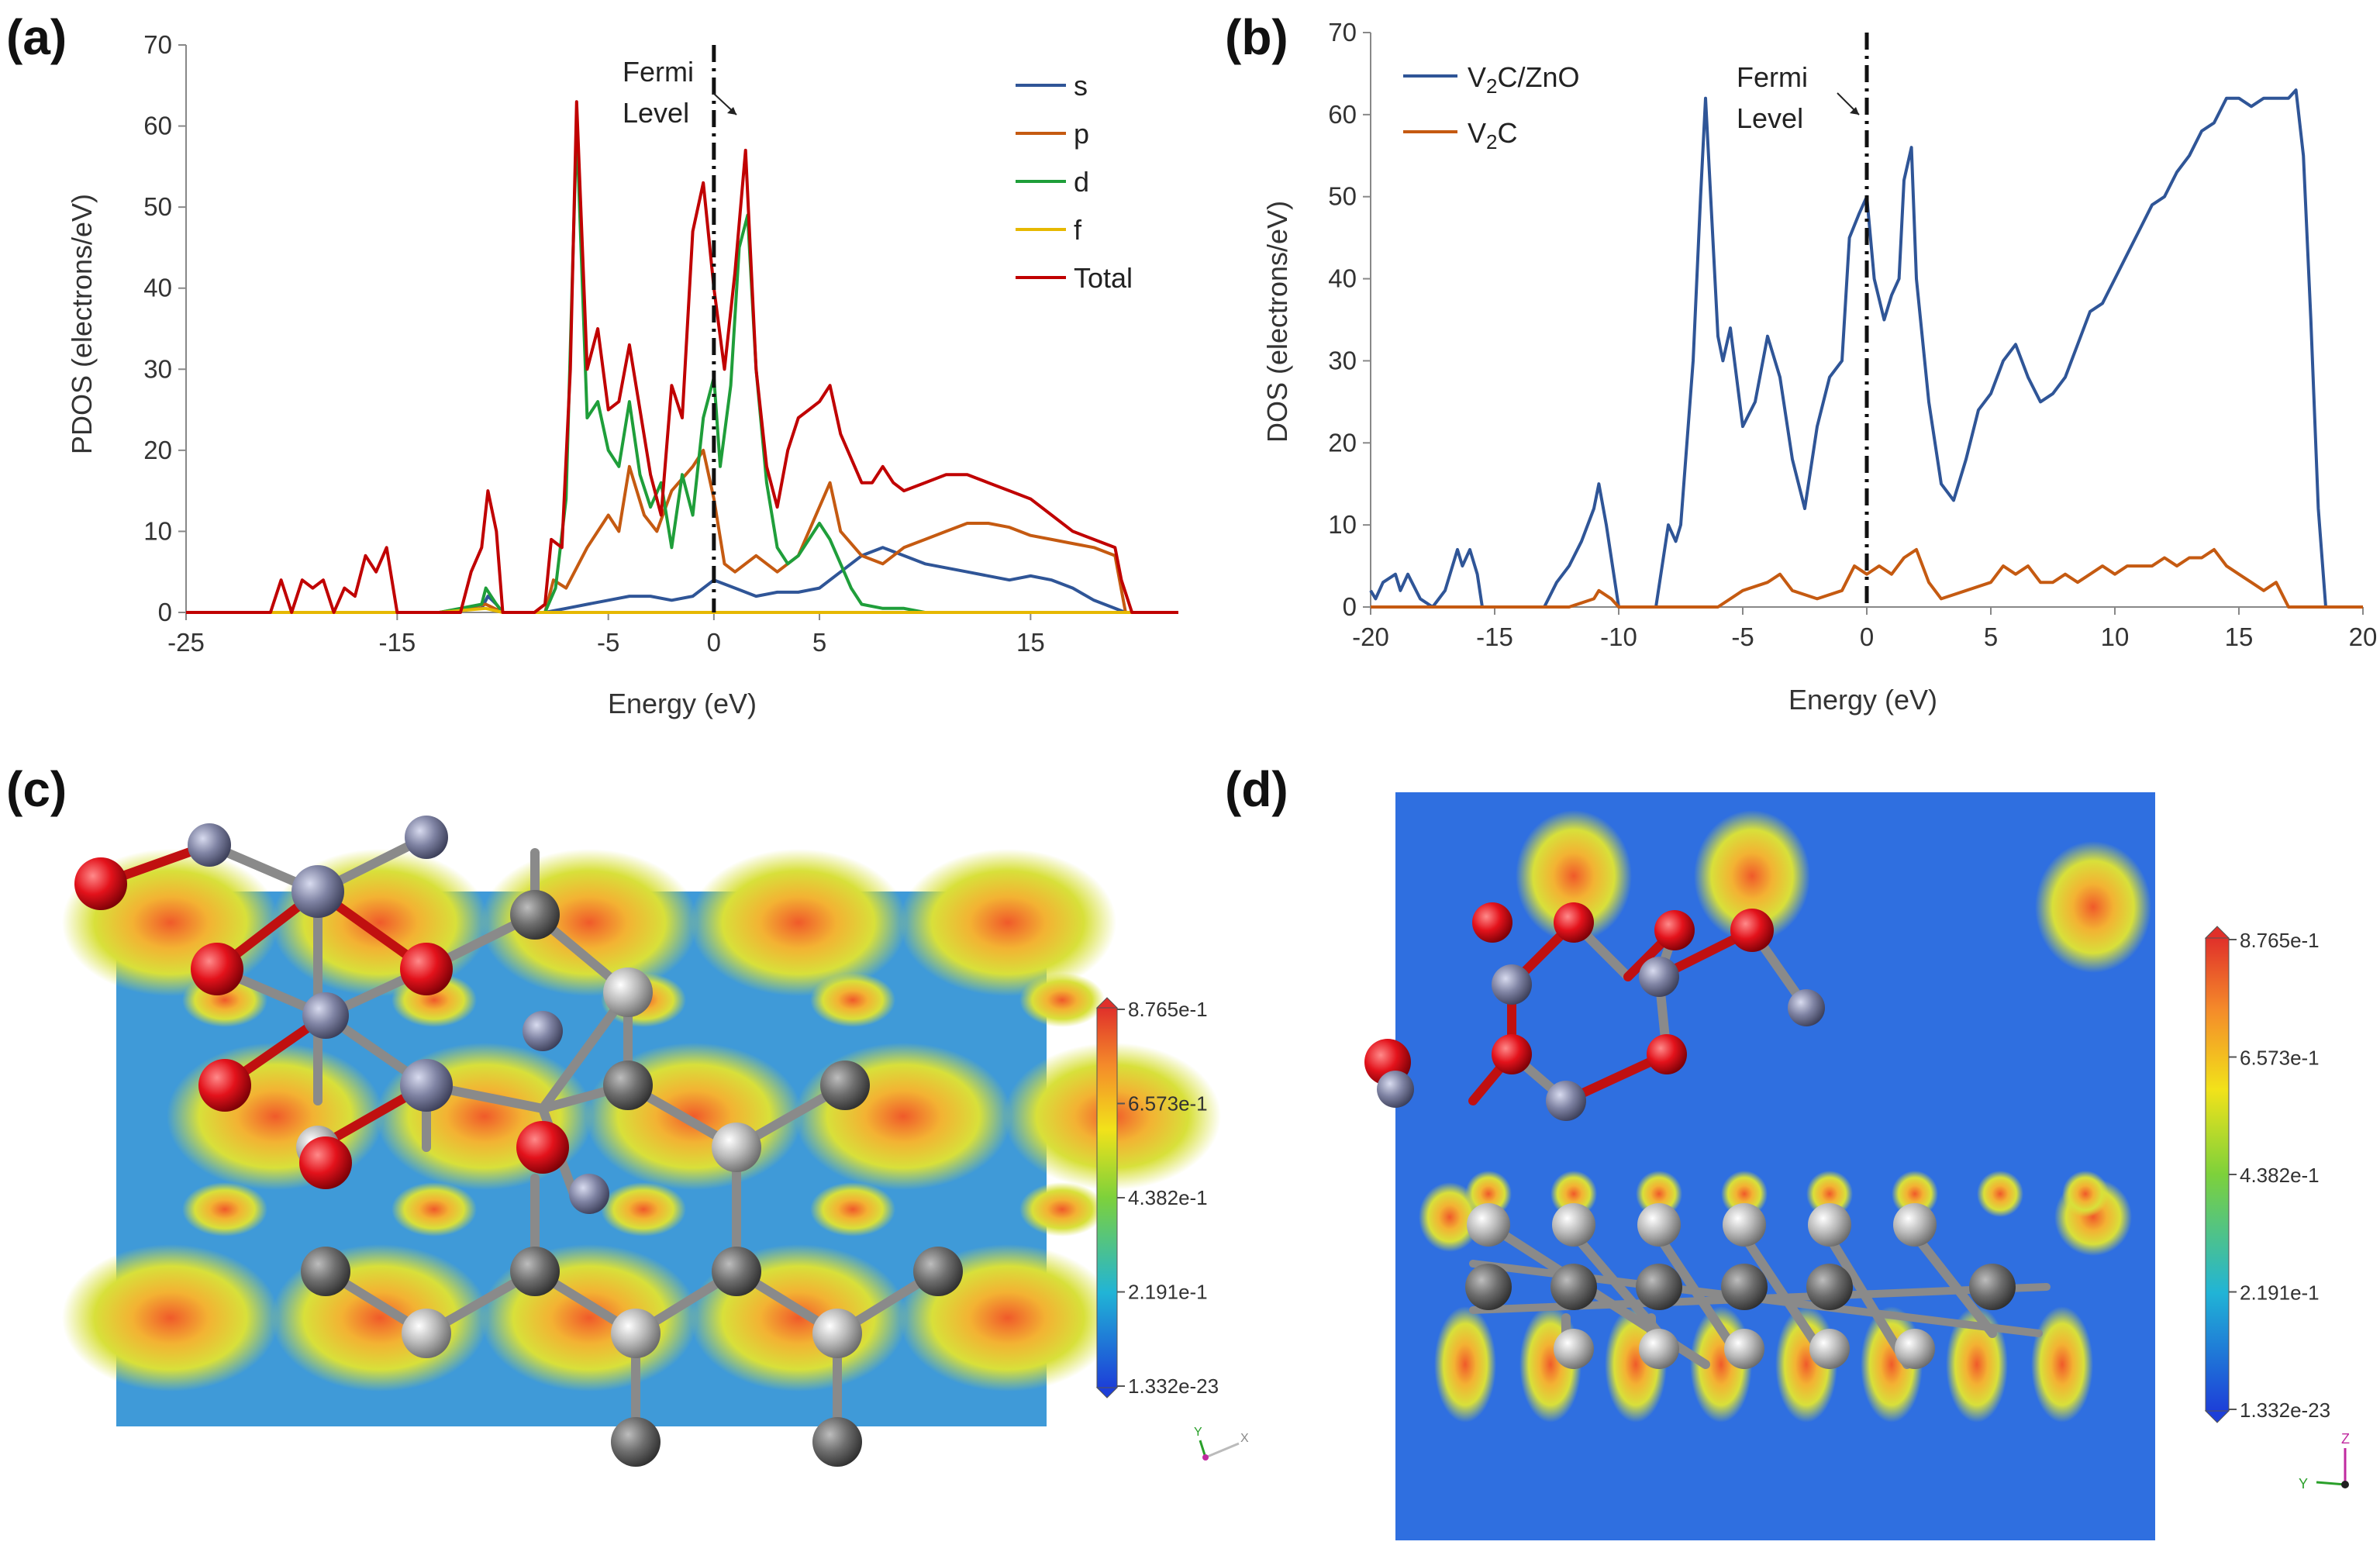  Describe the element at coordinates (1619, 637) in the screenshot. I see `x-tick-label: -10` at that location.